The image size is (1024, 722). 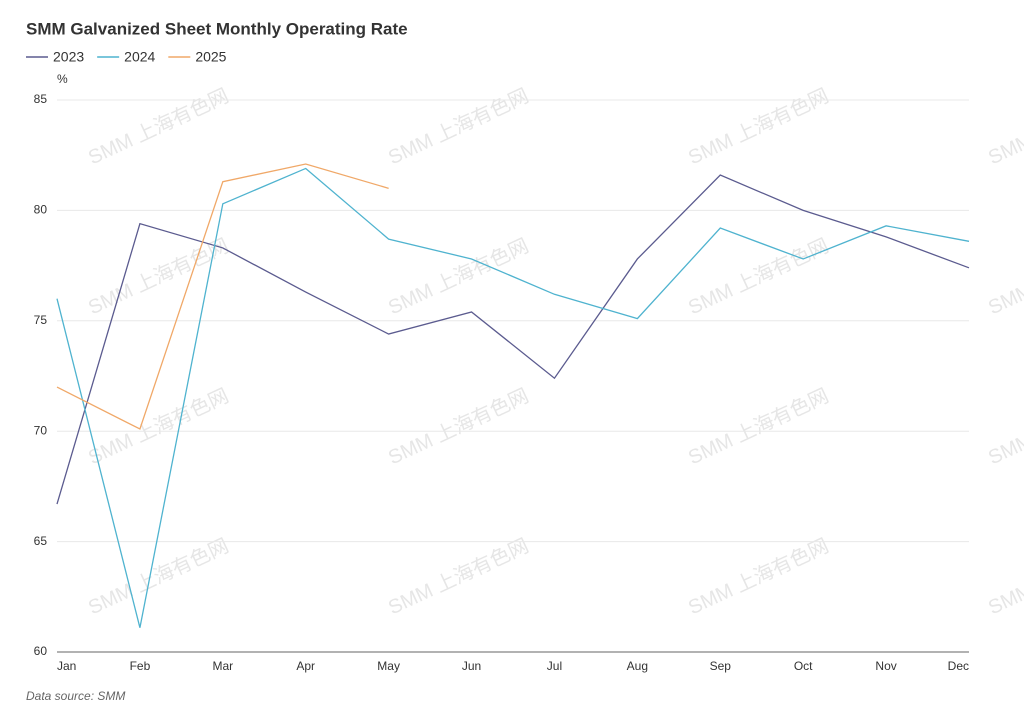 I want to click on x-tick-label: Aug, so click(x=637, y=666).